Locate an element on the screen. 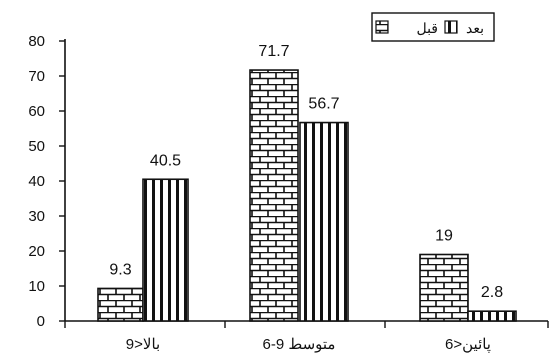 The height and width of the screenshot is (359, 554). data-label: 2.8 is located at coordinates (492, 292).